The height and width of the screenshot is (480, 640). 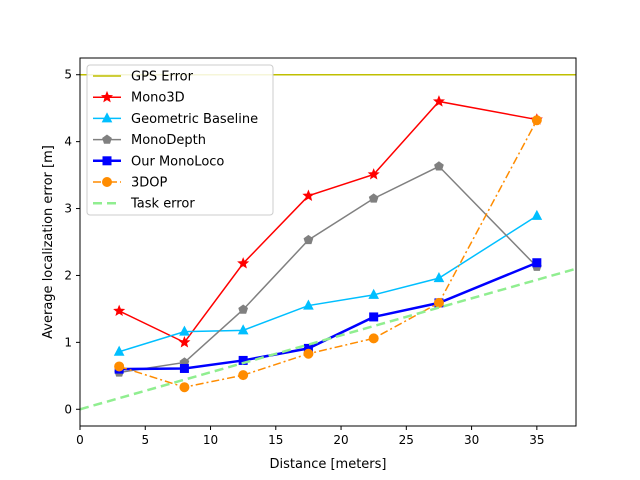 I want to click on legend-entry: Our MonoLoco, so click(x=158, y=161).